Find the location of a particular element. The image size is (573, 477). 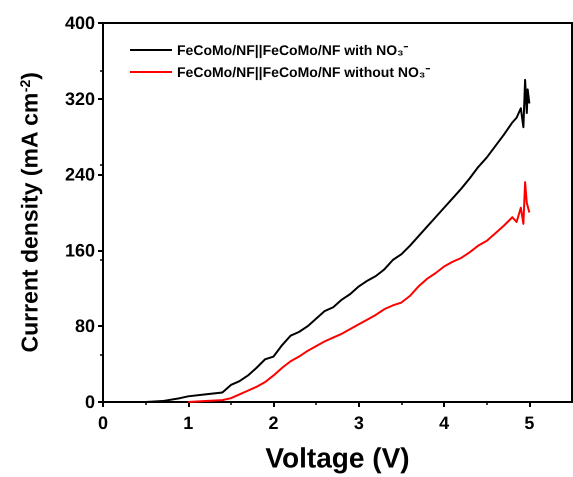

x-tick-label: 1 is located at coordinates (188, 423).